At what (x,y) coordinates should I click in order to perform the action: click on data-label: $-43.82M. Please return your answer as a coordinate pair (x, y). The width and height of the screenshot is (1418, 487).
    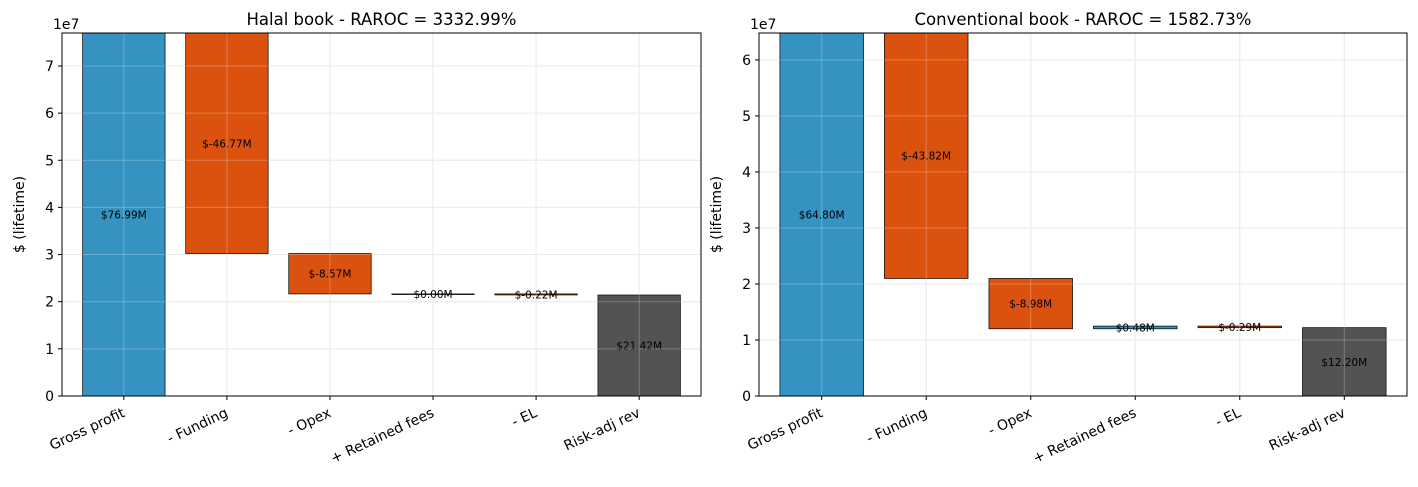
    Looking at the image, I should click on (926, 157).